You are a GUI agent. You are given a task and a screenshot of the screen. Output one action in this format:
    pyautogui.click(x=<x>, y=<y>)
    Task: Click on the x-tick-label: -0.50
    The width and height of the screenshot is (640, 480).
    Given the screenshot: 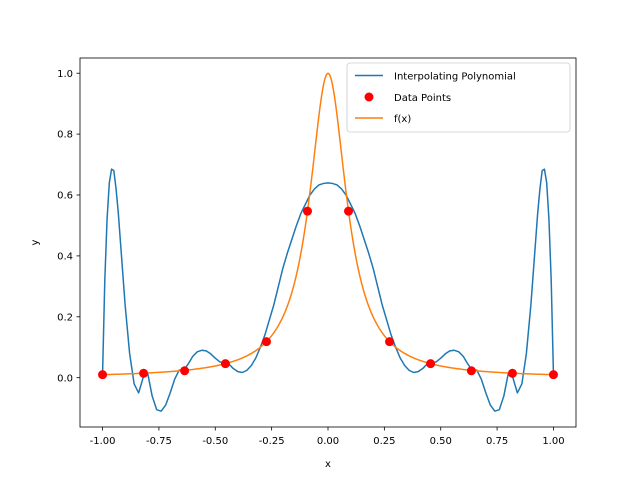 What is the action you would take?
    pyautogui.click(x=215, y=441)
    